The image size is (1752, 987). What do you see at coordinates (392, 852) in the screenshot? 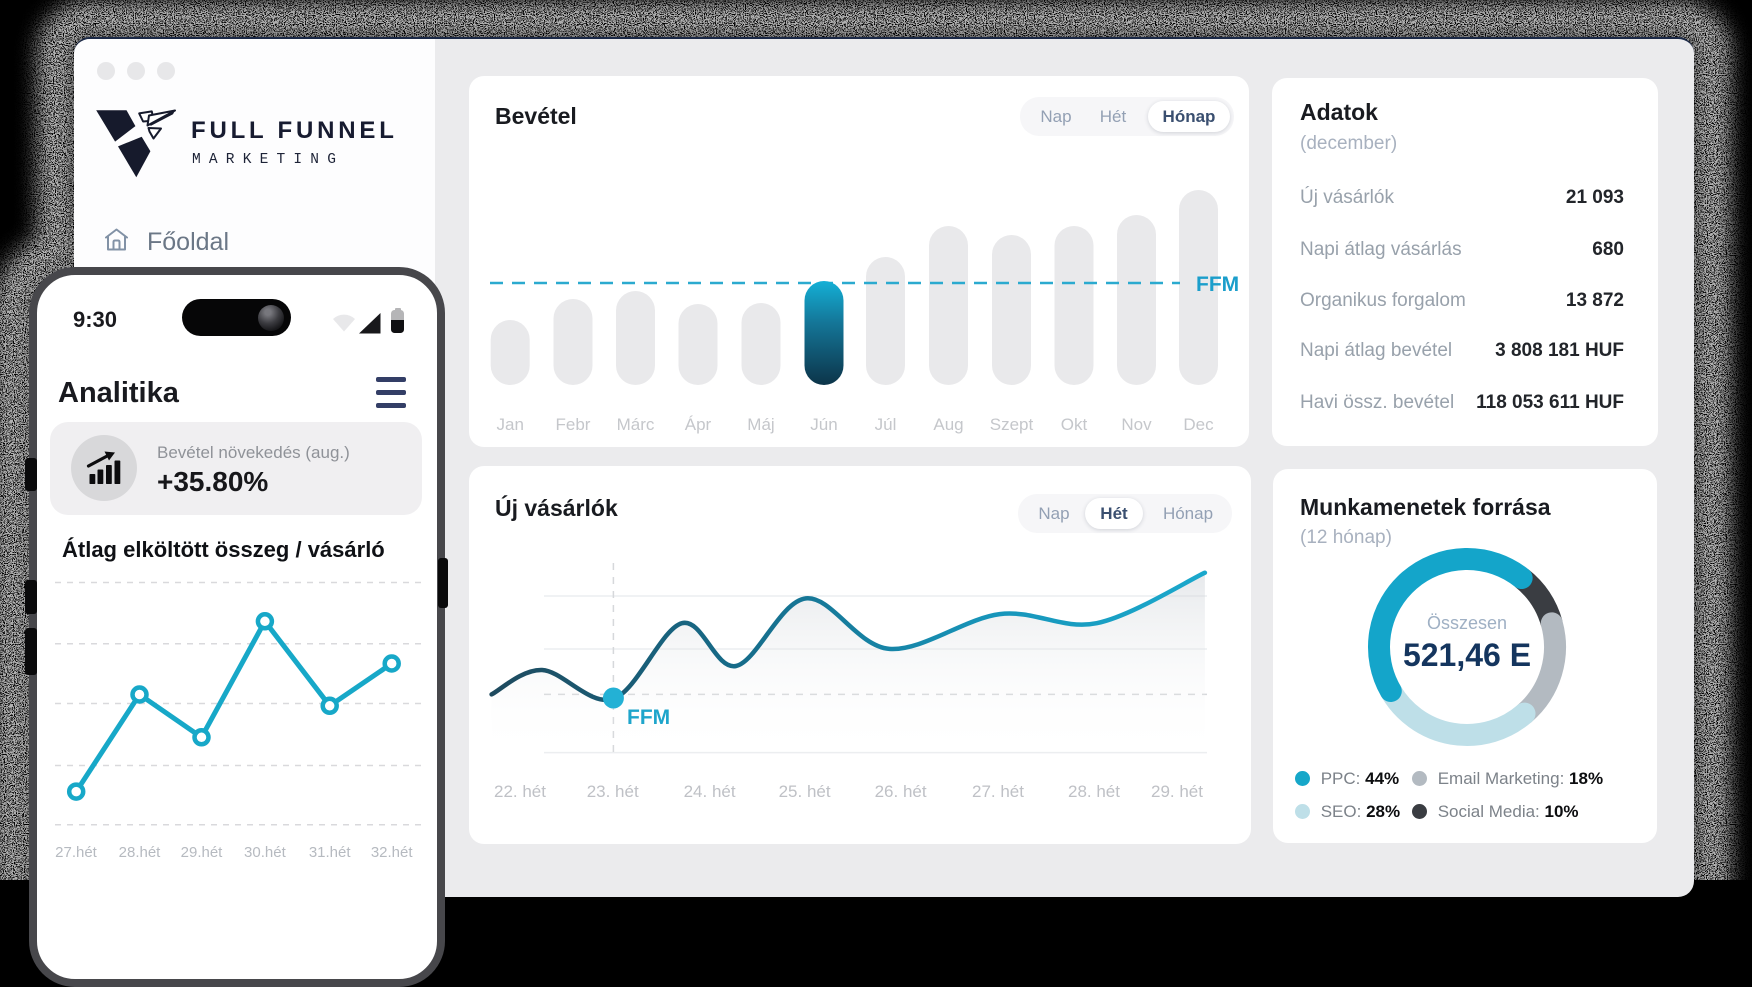
I see `svg-text: 32.hét` at bounding box center [392, 852].